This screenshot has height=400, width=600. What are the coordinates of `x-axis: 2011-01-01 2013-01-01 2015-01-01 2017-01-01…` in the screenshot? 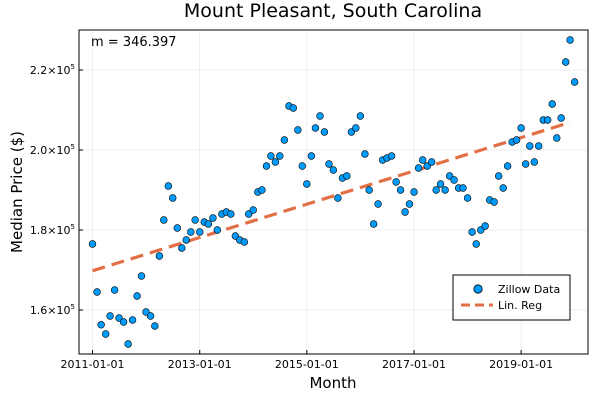 It's located at (307, 360).